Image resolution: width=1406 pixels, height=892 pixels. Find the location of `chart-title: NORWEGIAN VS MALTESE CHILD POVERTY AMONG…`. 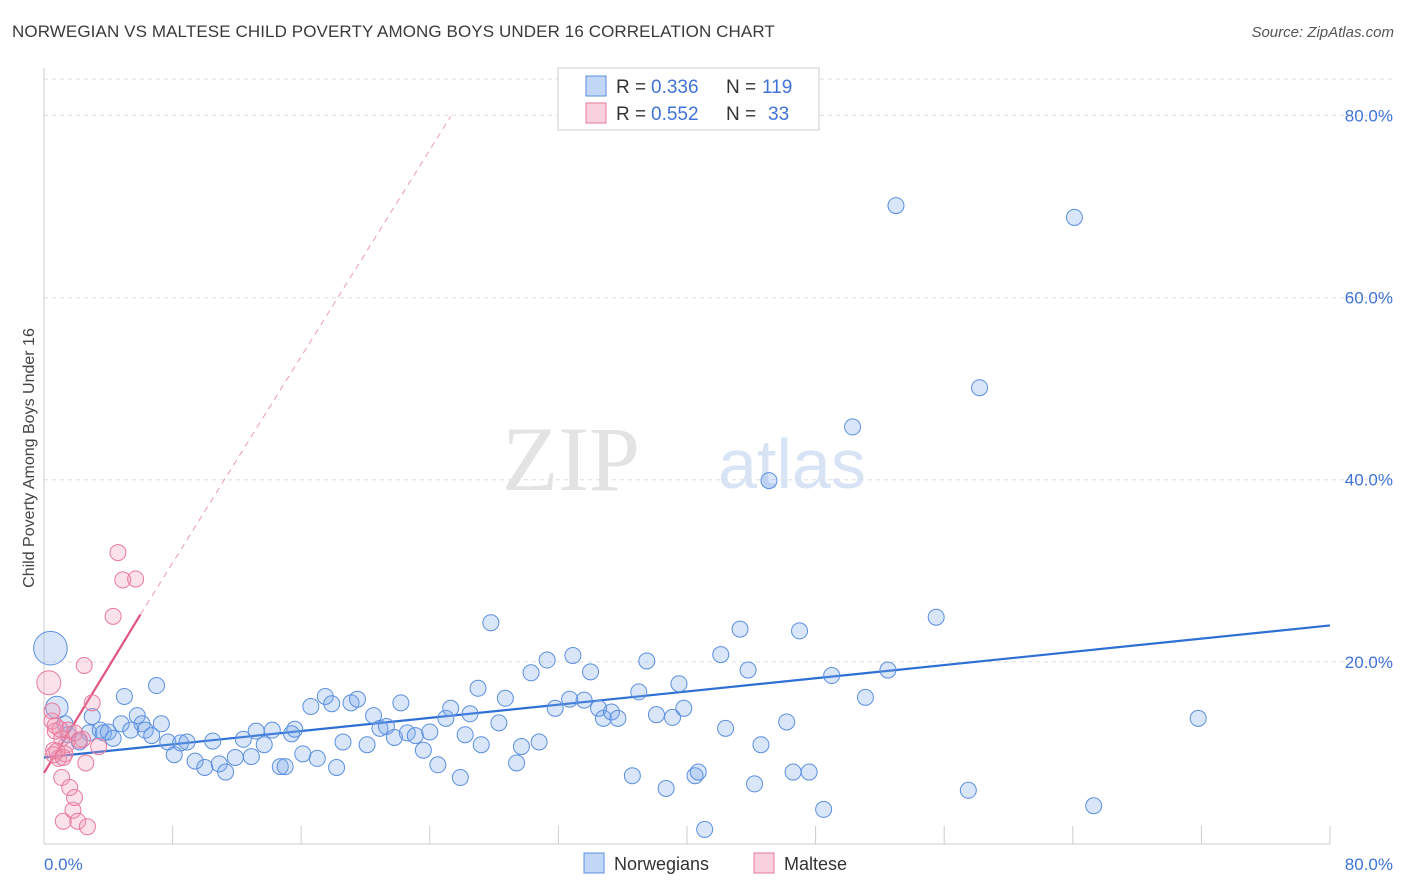

chart-title: NORWEGIAN VS MALTESE CHILD POVERTY AMONG… is located at coordinates (393, 31).